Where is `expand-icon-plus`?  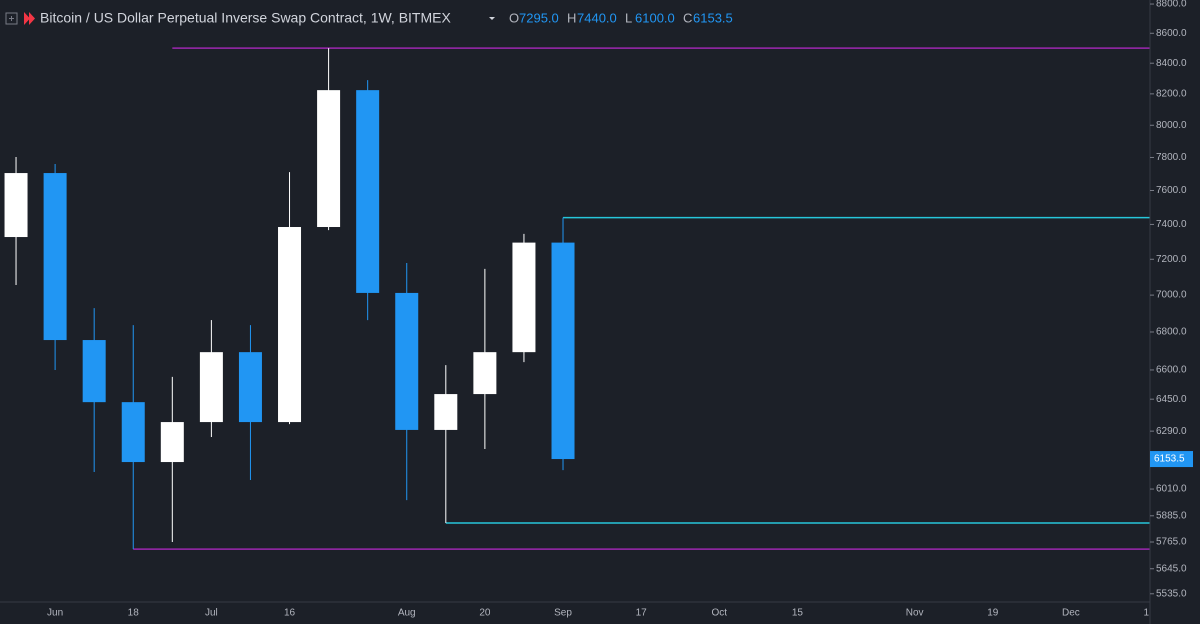
expand-icon-plus is located at coordinates (11, 18).